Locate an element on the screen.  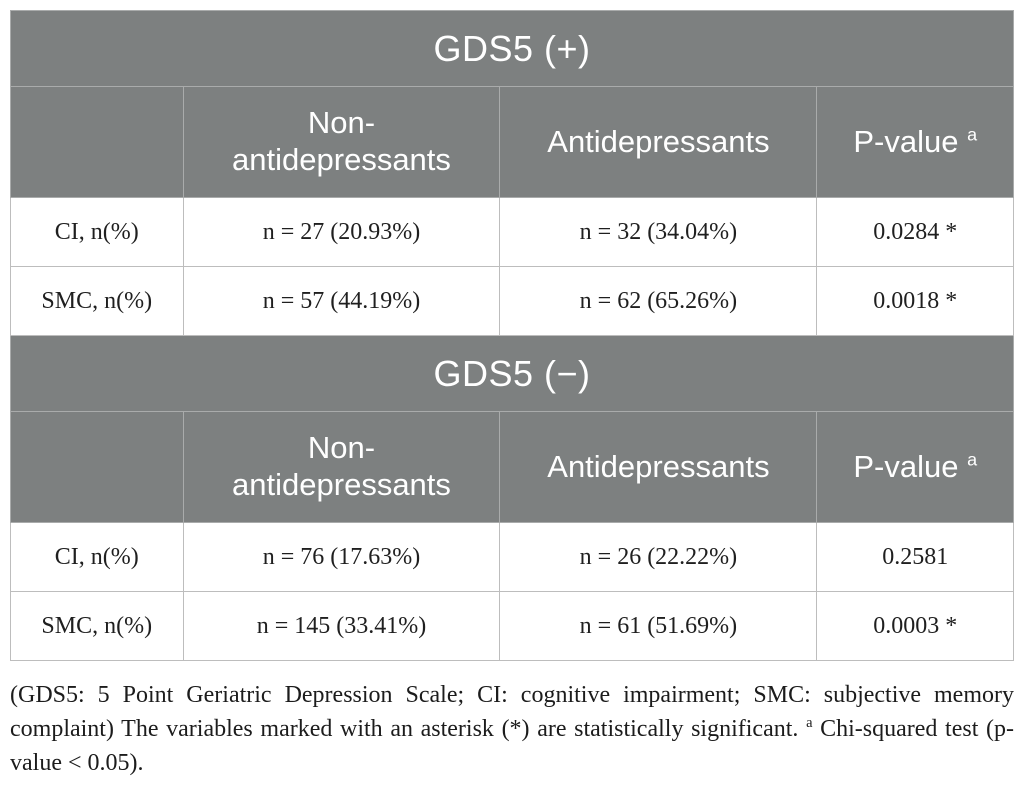
column-header-antidepressants-1: Antidepressants is located at coordinates (658, 142).